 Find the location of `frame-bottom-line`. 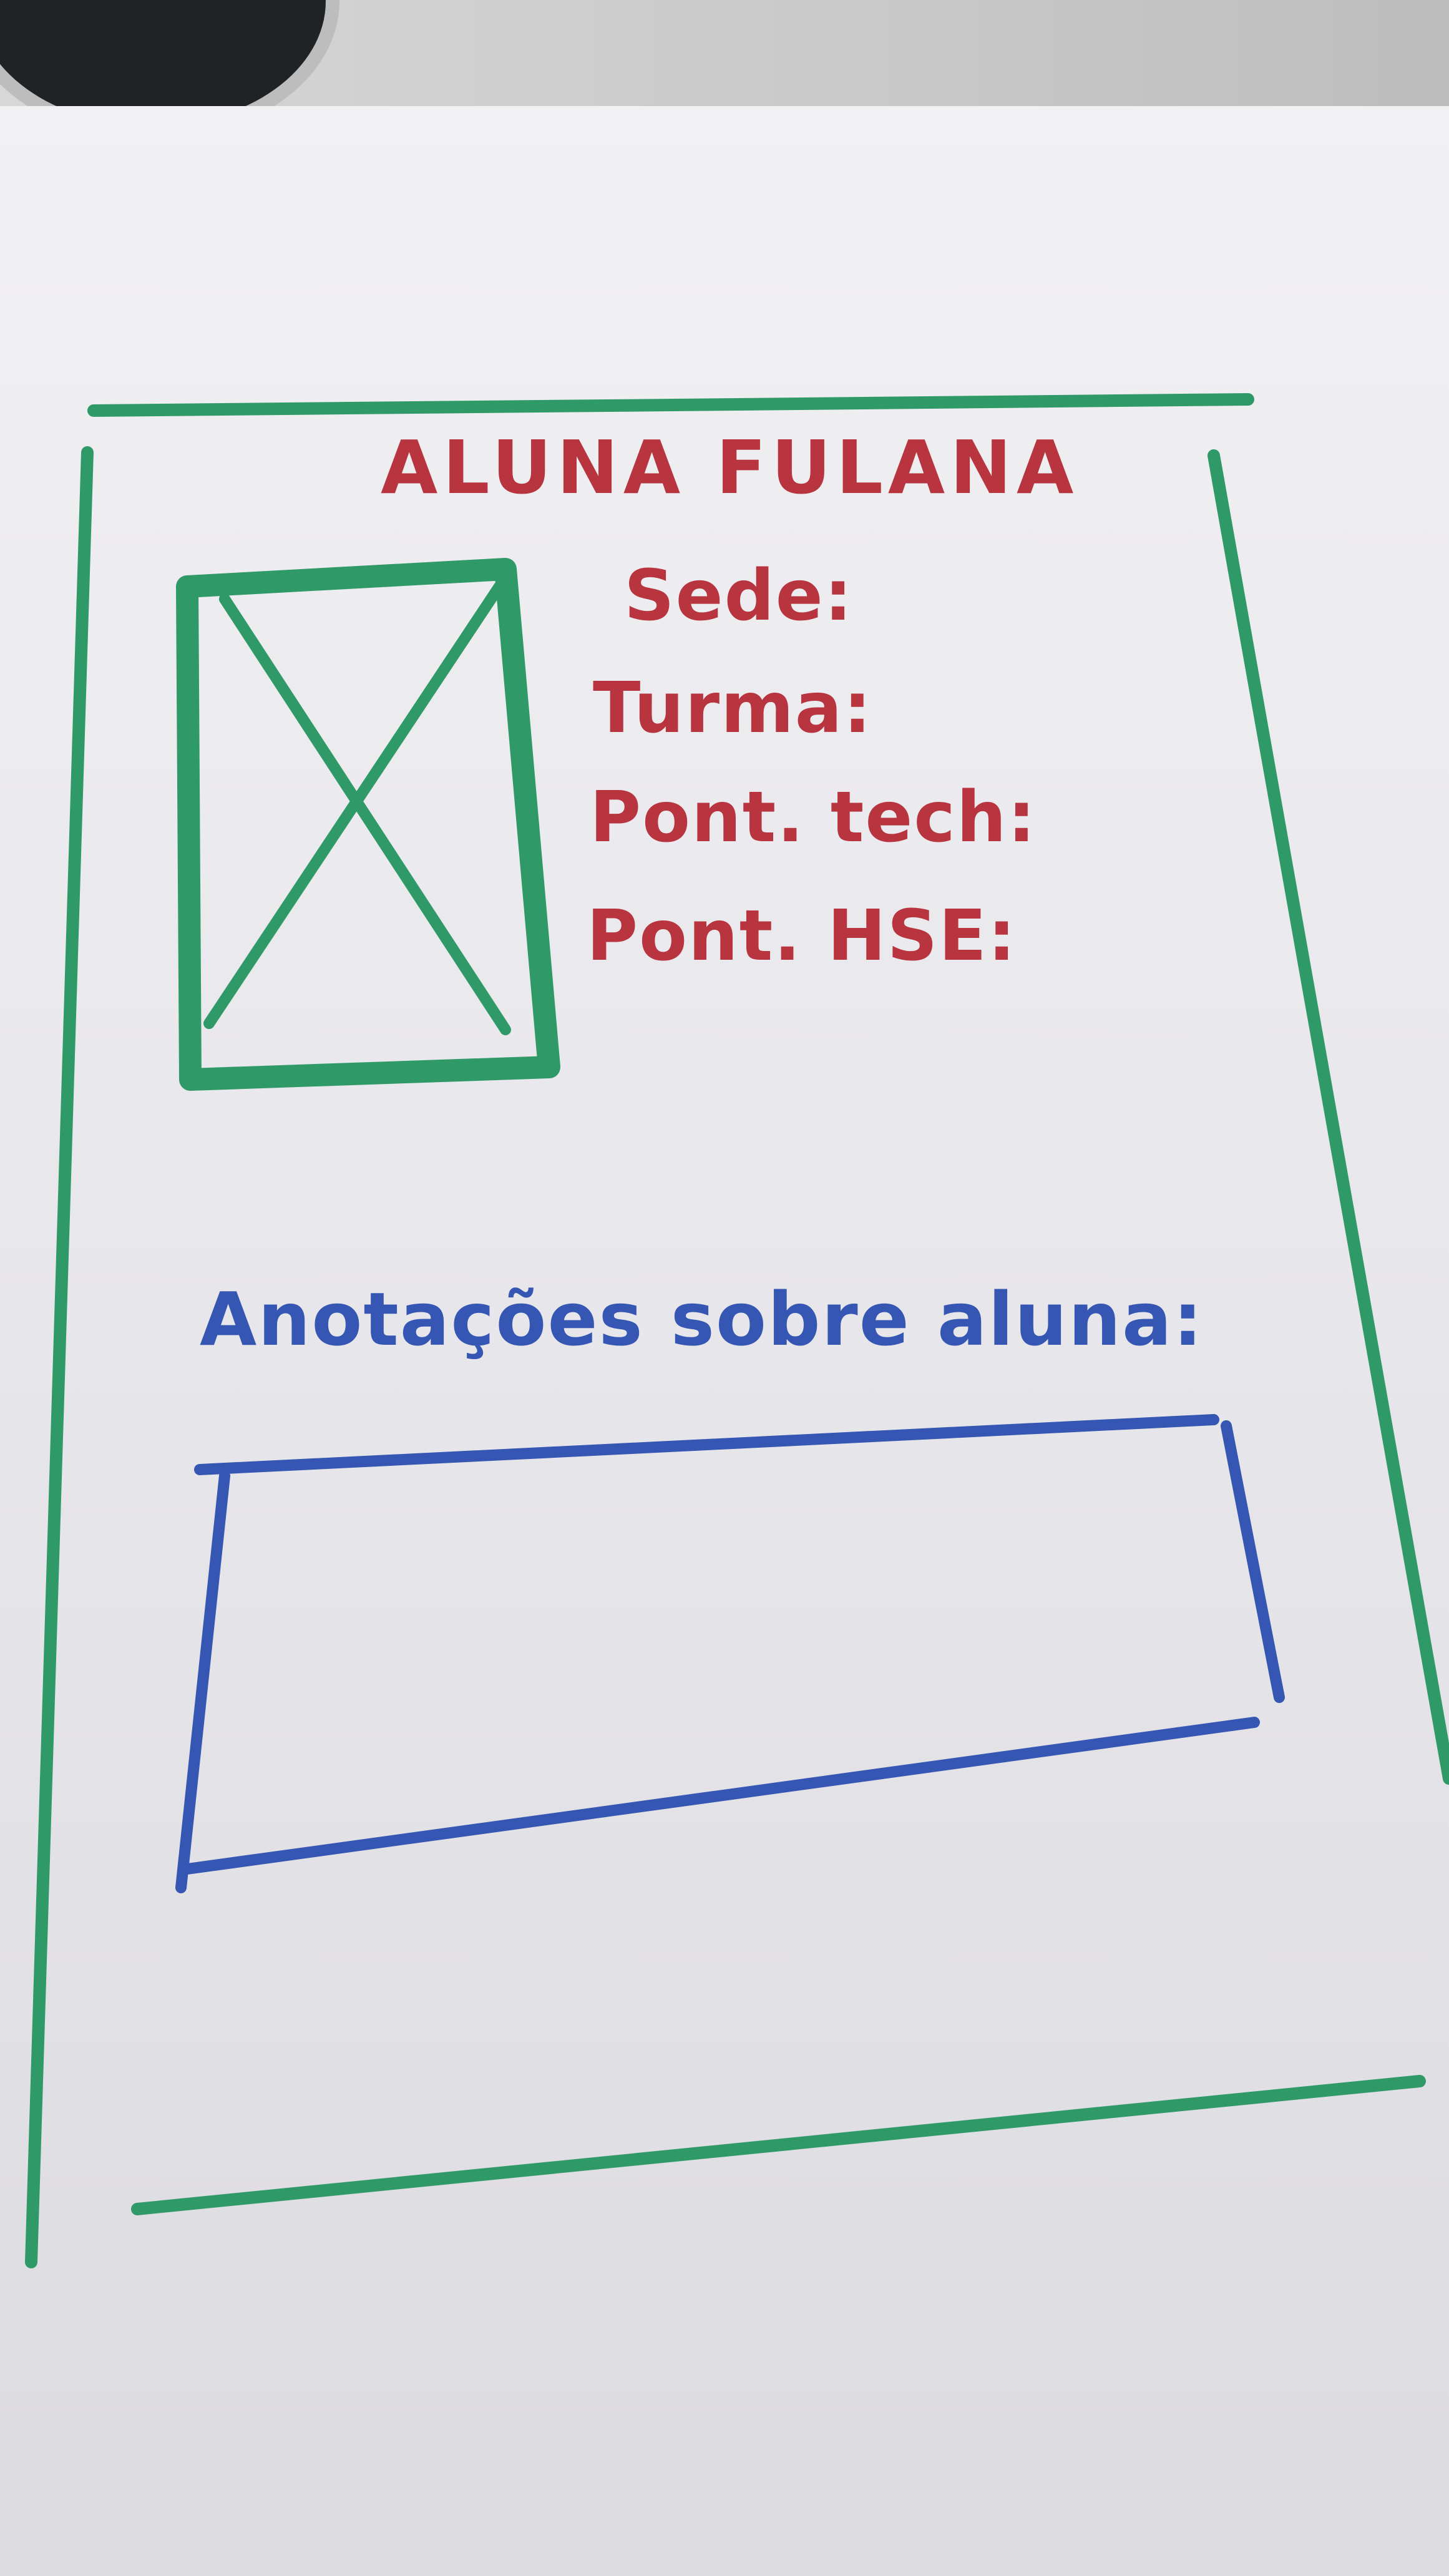

frame-bottom-line is located at coordinates (778, 2145).